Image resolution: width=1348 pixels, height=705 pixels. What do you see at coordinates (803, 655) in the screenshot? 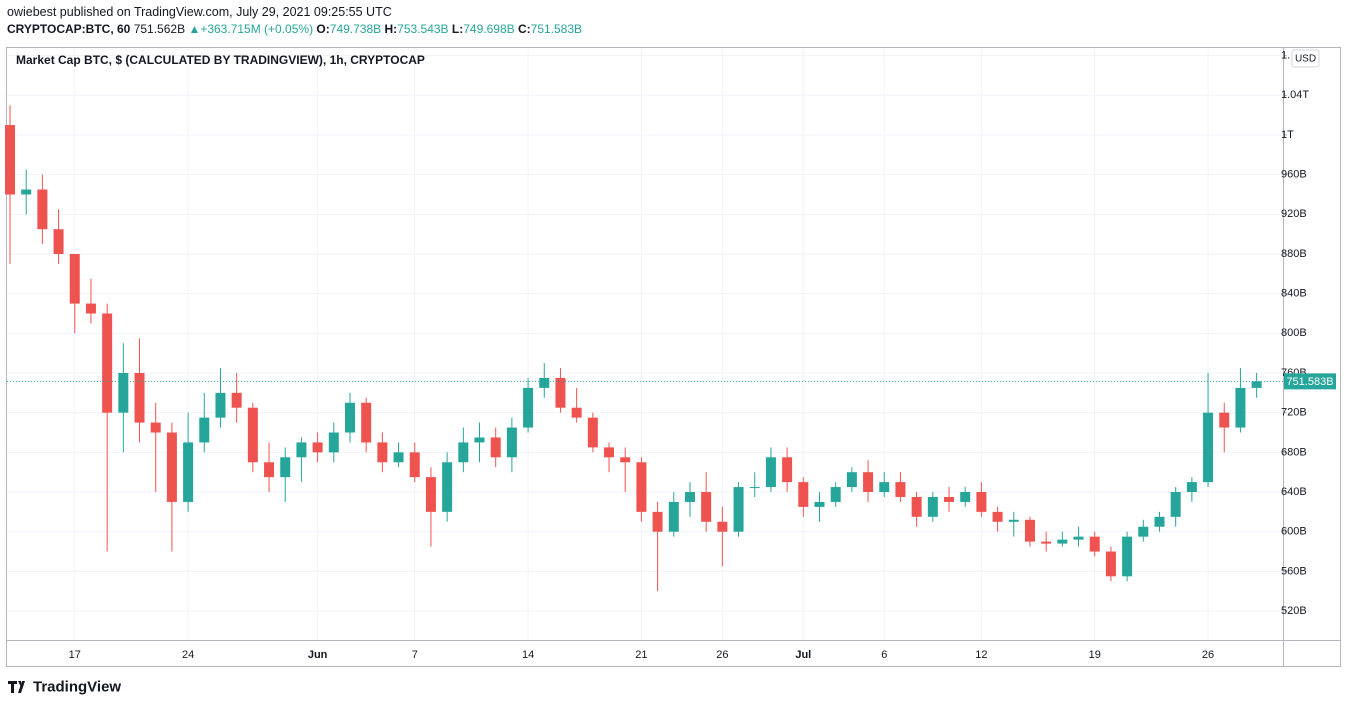
I see `x-tick-label: Jul` at bounding box center [803, 655].